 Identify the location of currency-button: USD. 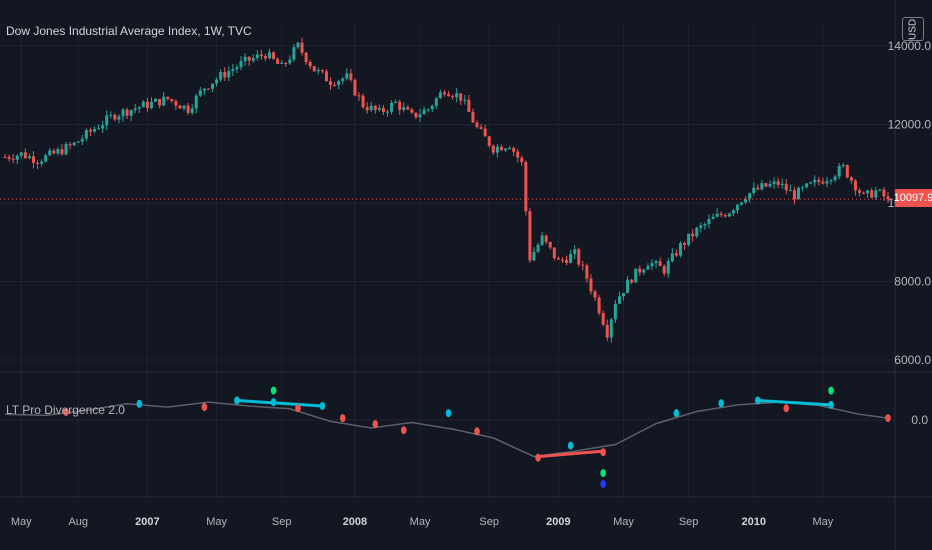
(913, 29).